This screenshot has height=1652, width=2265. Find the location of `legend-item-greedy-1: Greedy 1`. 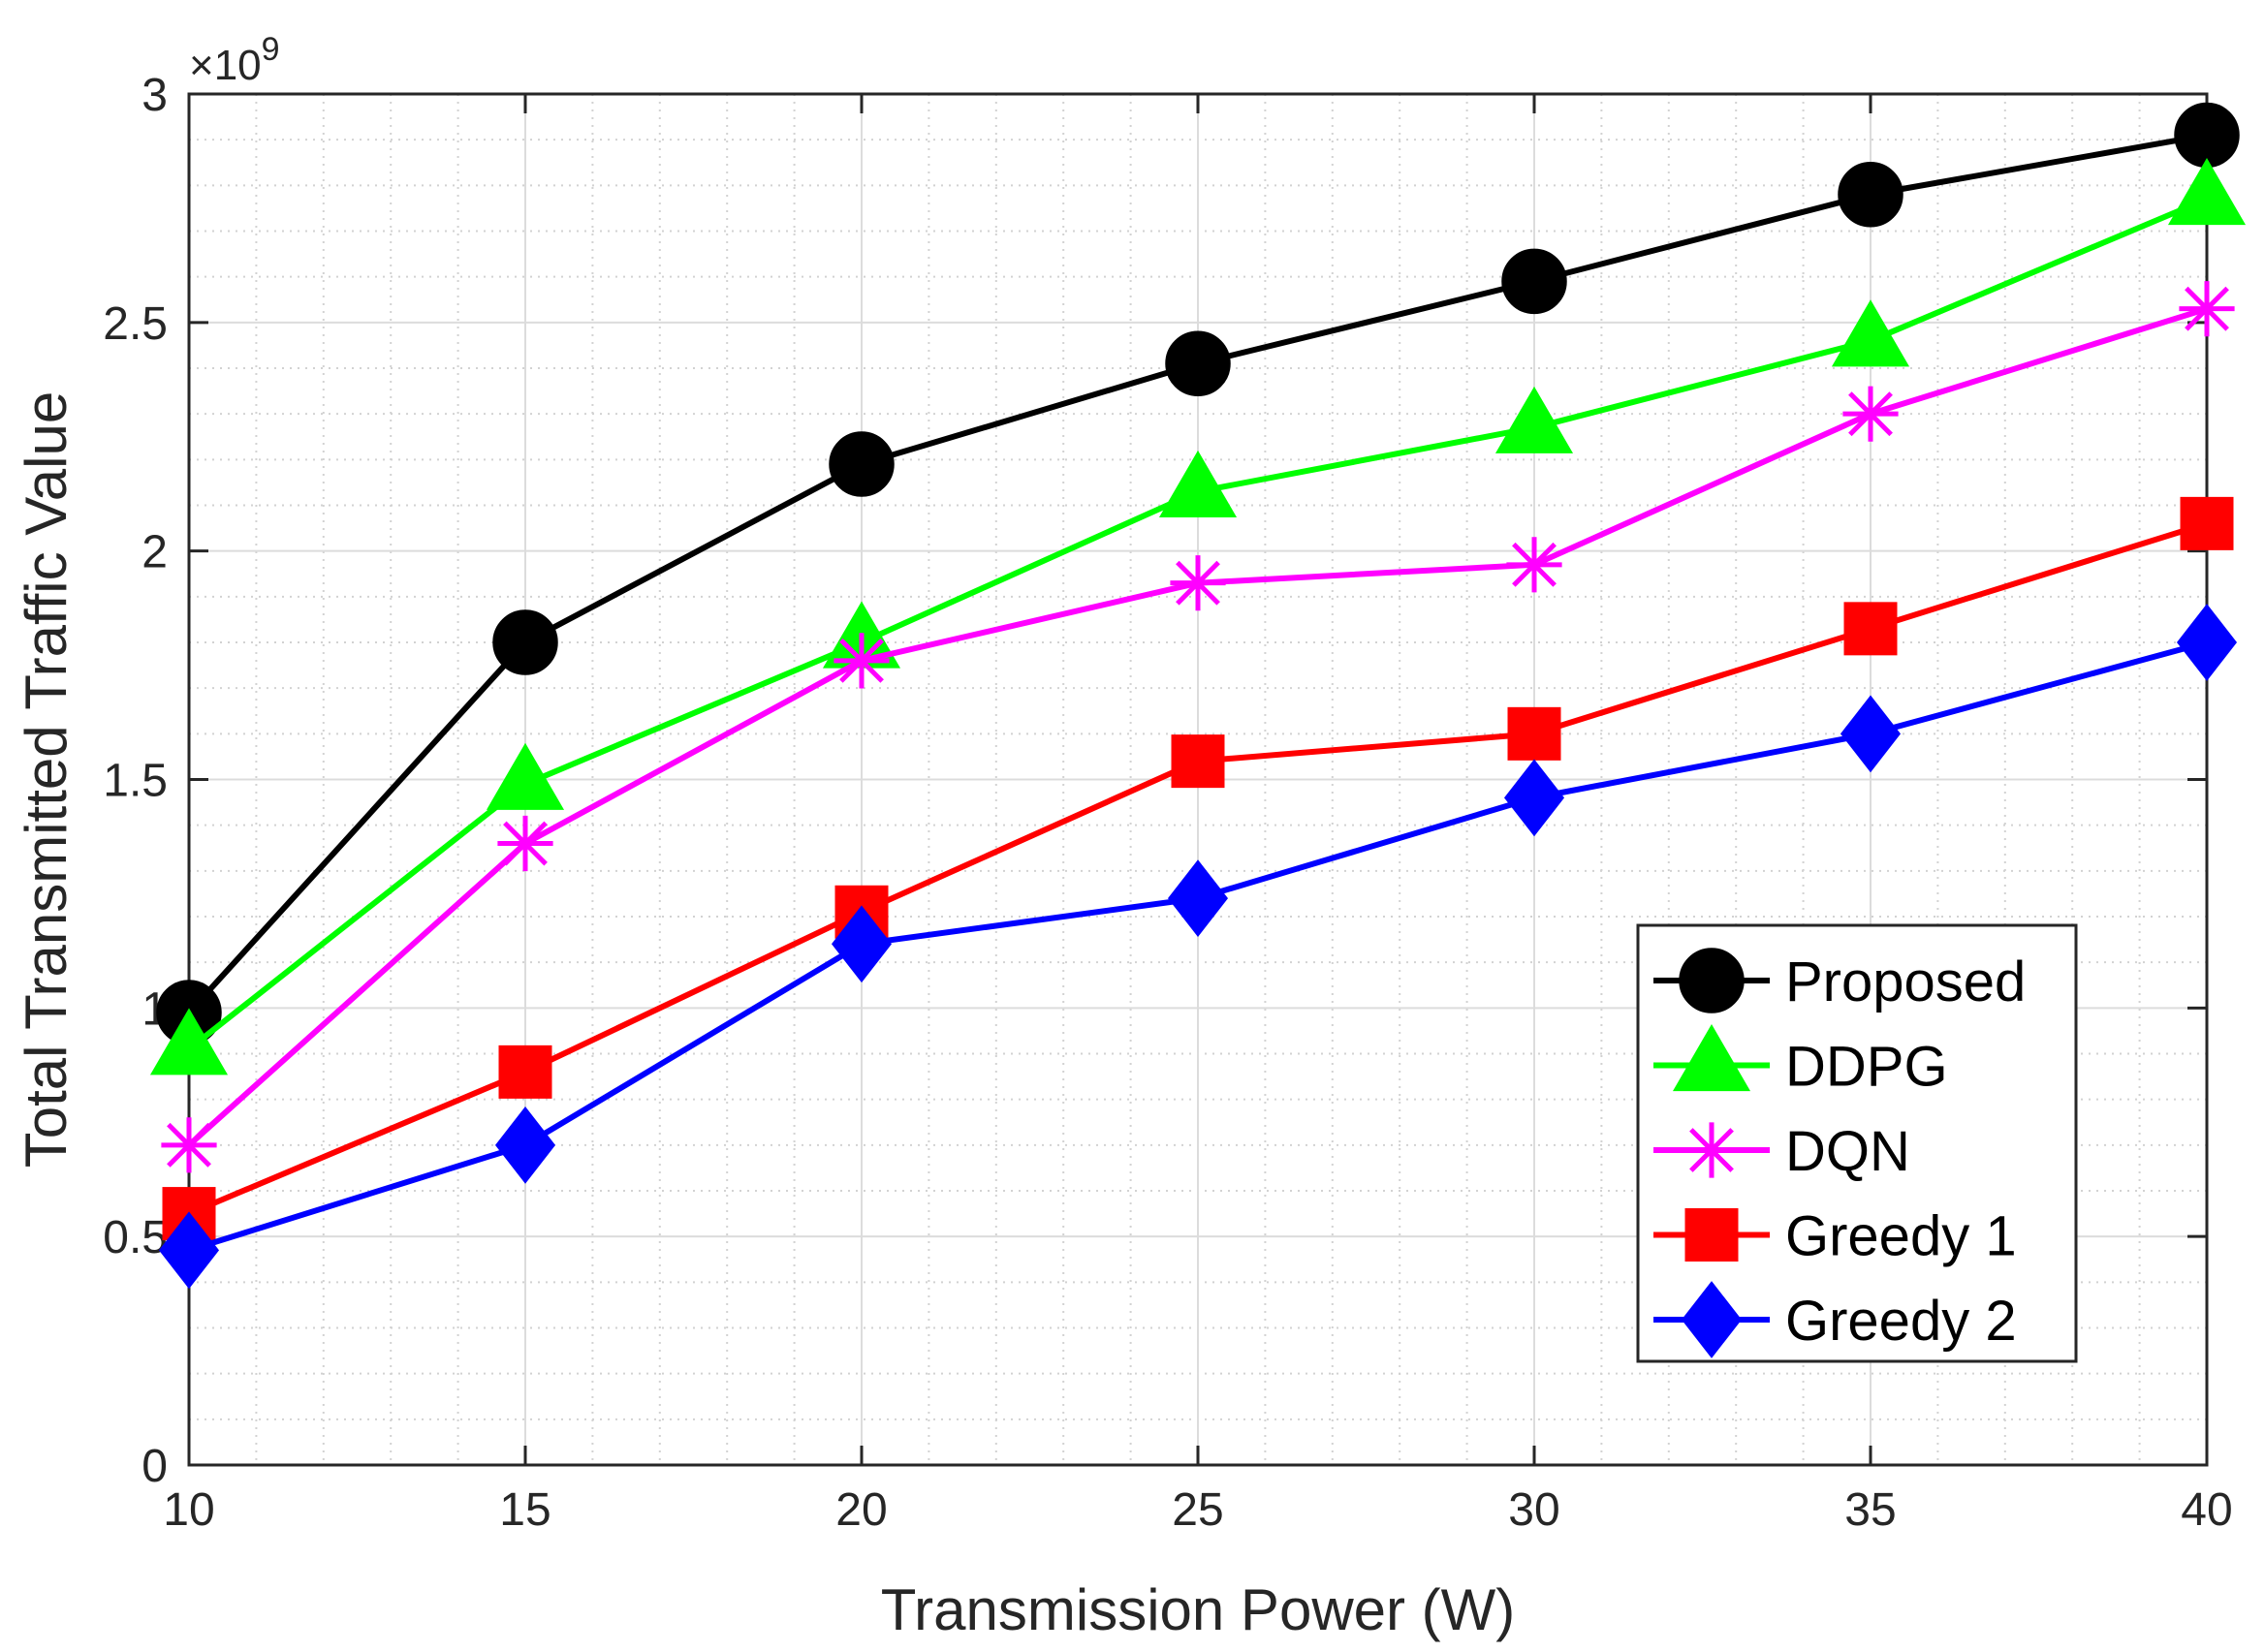

legend-item-greedy-1: Greedy 1 is located at coordinates (1835, 1236).